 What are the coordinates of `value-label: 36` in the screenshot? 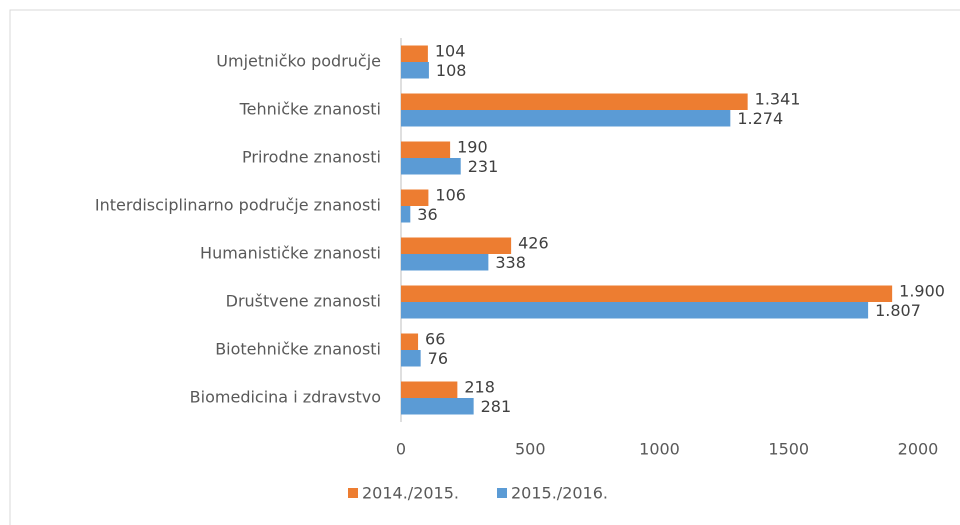 It's located at (427, 214).